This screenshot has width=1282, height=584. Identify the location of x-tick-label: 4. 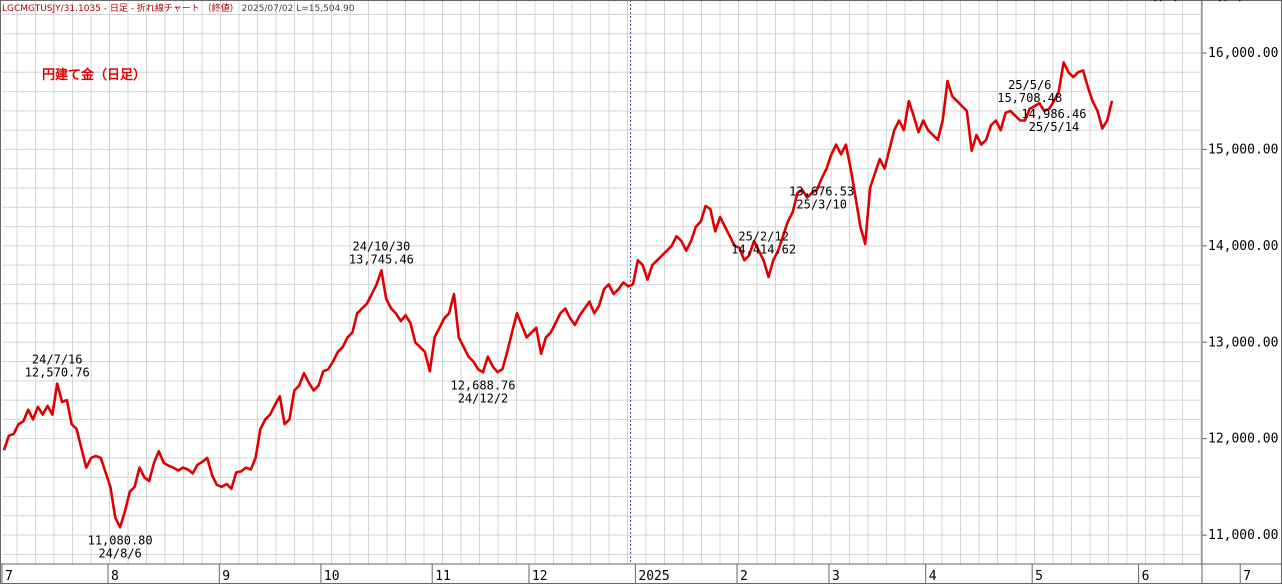
(933, 576).